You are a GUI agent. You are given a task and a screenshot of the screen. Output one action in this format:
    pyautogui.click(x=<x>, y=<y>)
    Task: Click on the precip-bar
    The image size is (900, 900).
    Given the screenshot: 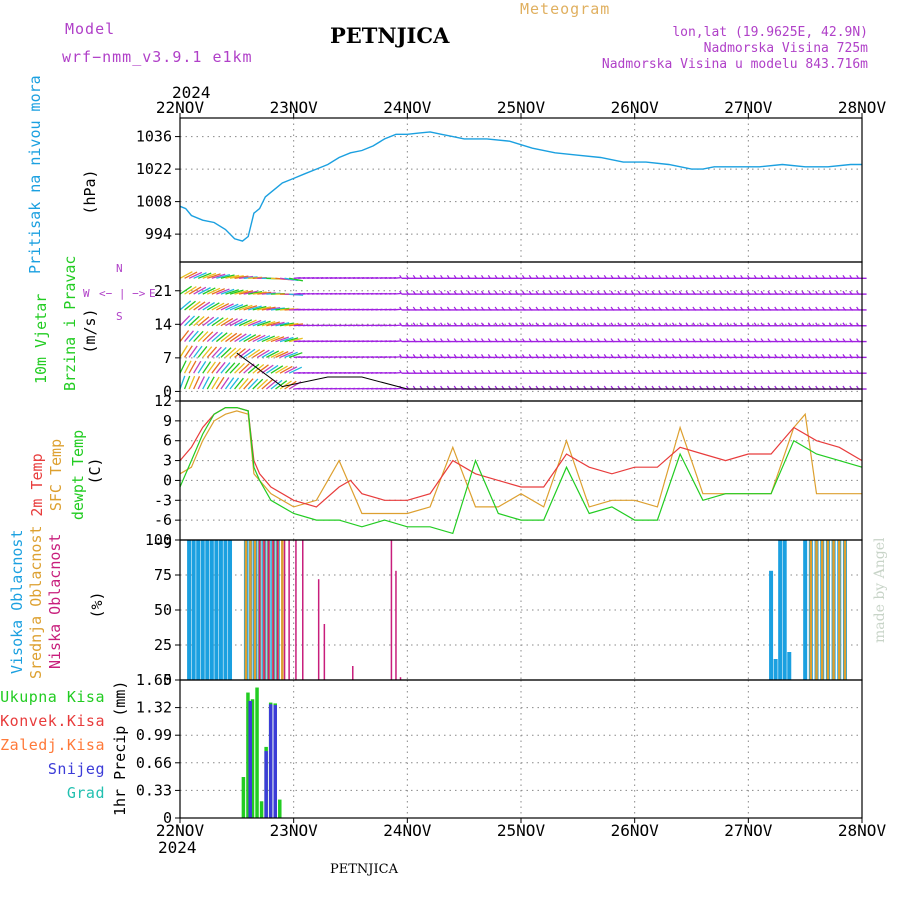 What is the action you would take?
    pyautogui.click(x=250, y=759)
    